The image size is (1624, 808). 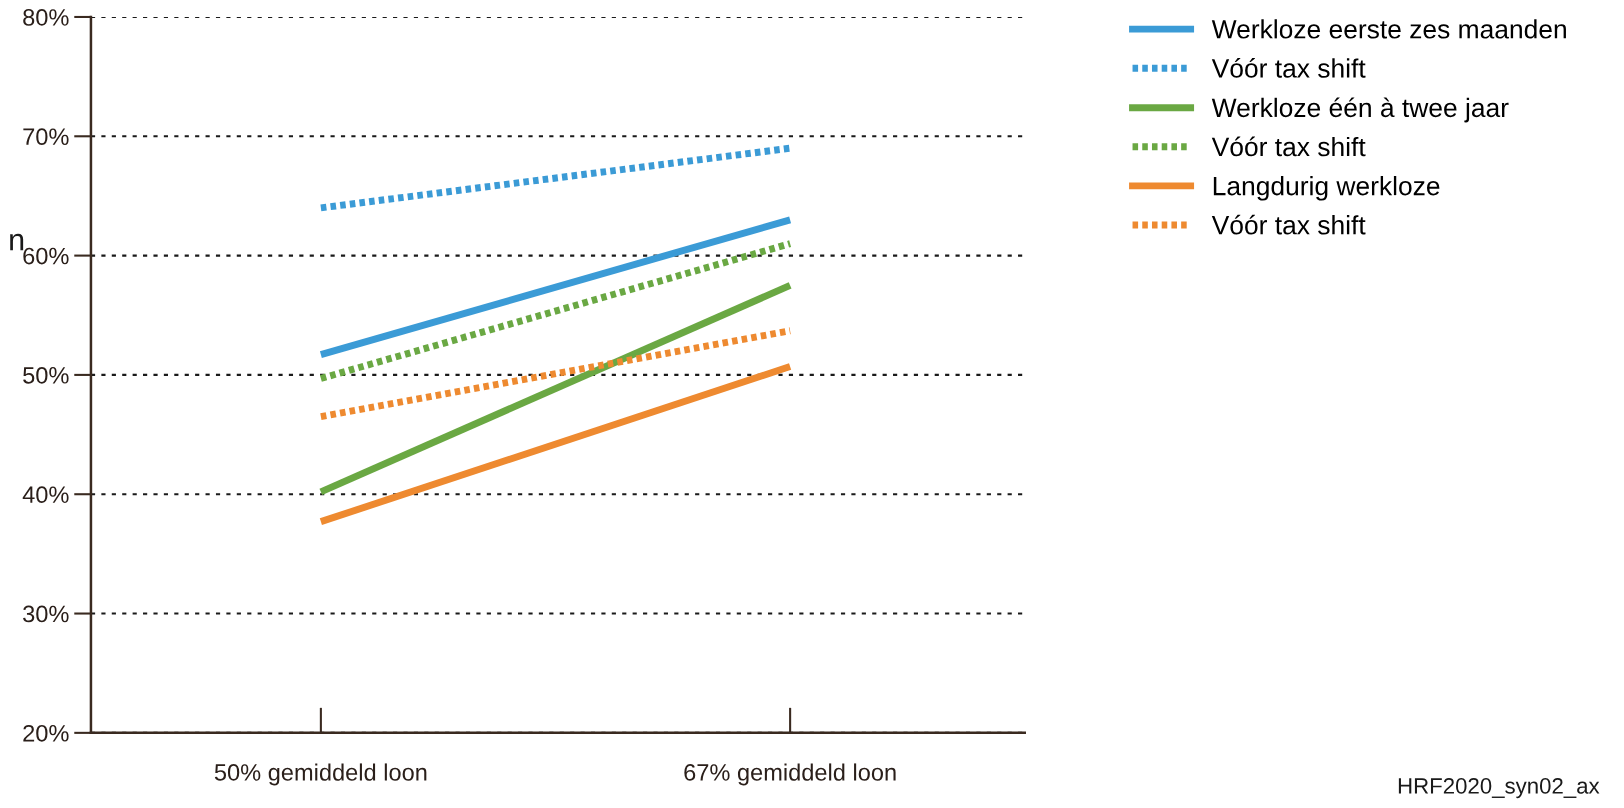 What do you see at coordinates (46, 256) in the screenshot?
I see `y-tick-label: 60%` at bounding box center [46, 256].